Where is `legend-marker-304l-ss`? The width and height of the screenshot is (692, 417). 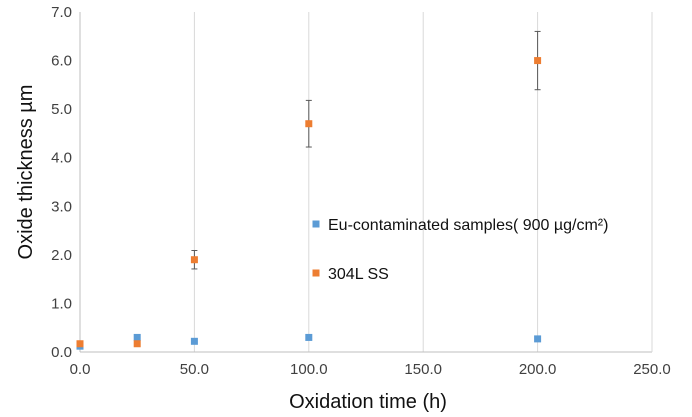 legend-marker-304l-ss is located at coordinates (316, 273).